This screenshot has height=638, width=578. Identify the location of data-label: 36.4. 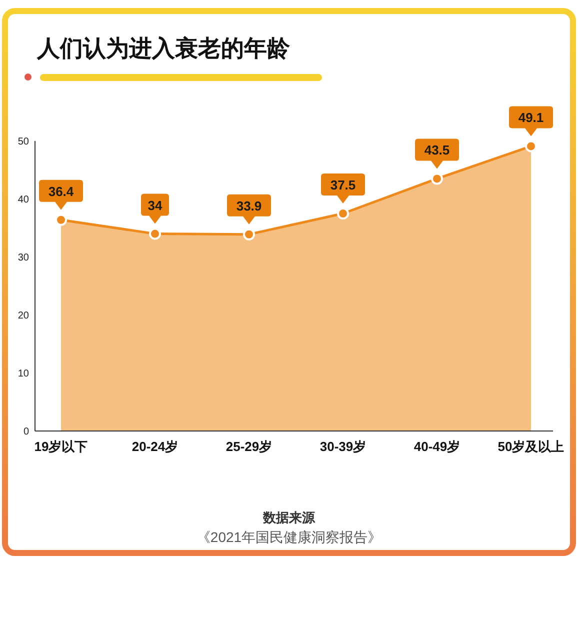
(61, 191).